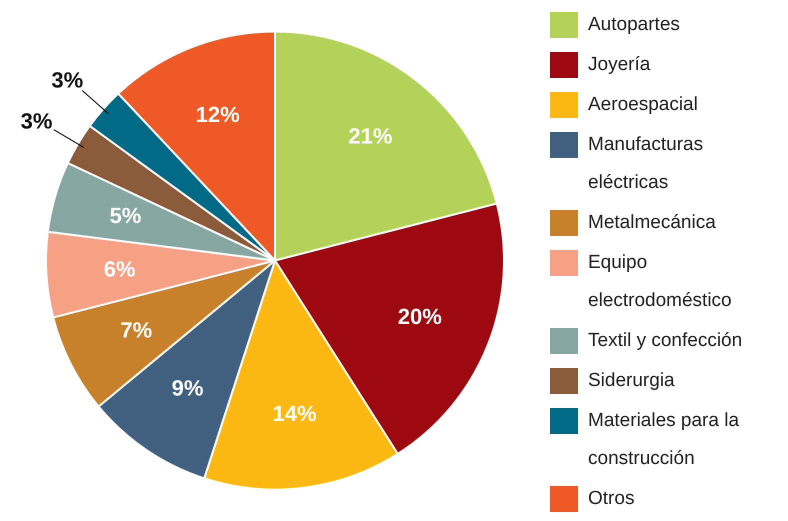 This screenshot has width=788, height=521. Describe the element at coordinates (126, 215) in the screenshot. I see `data-label: 5%` at that location.